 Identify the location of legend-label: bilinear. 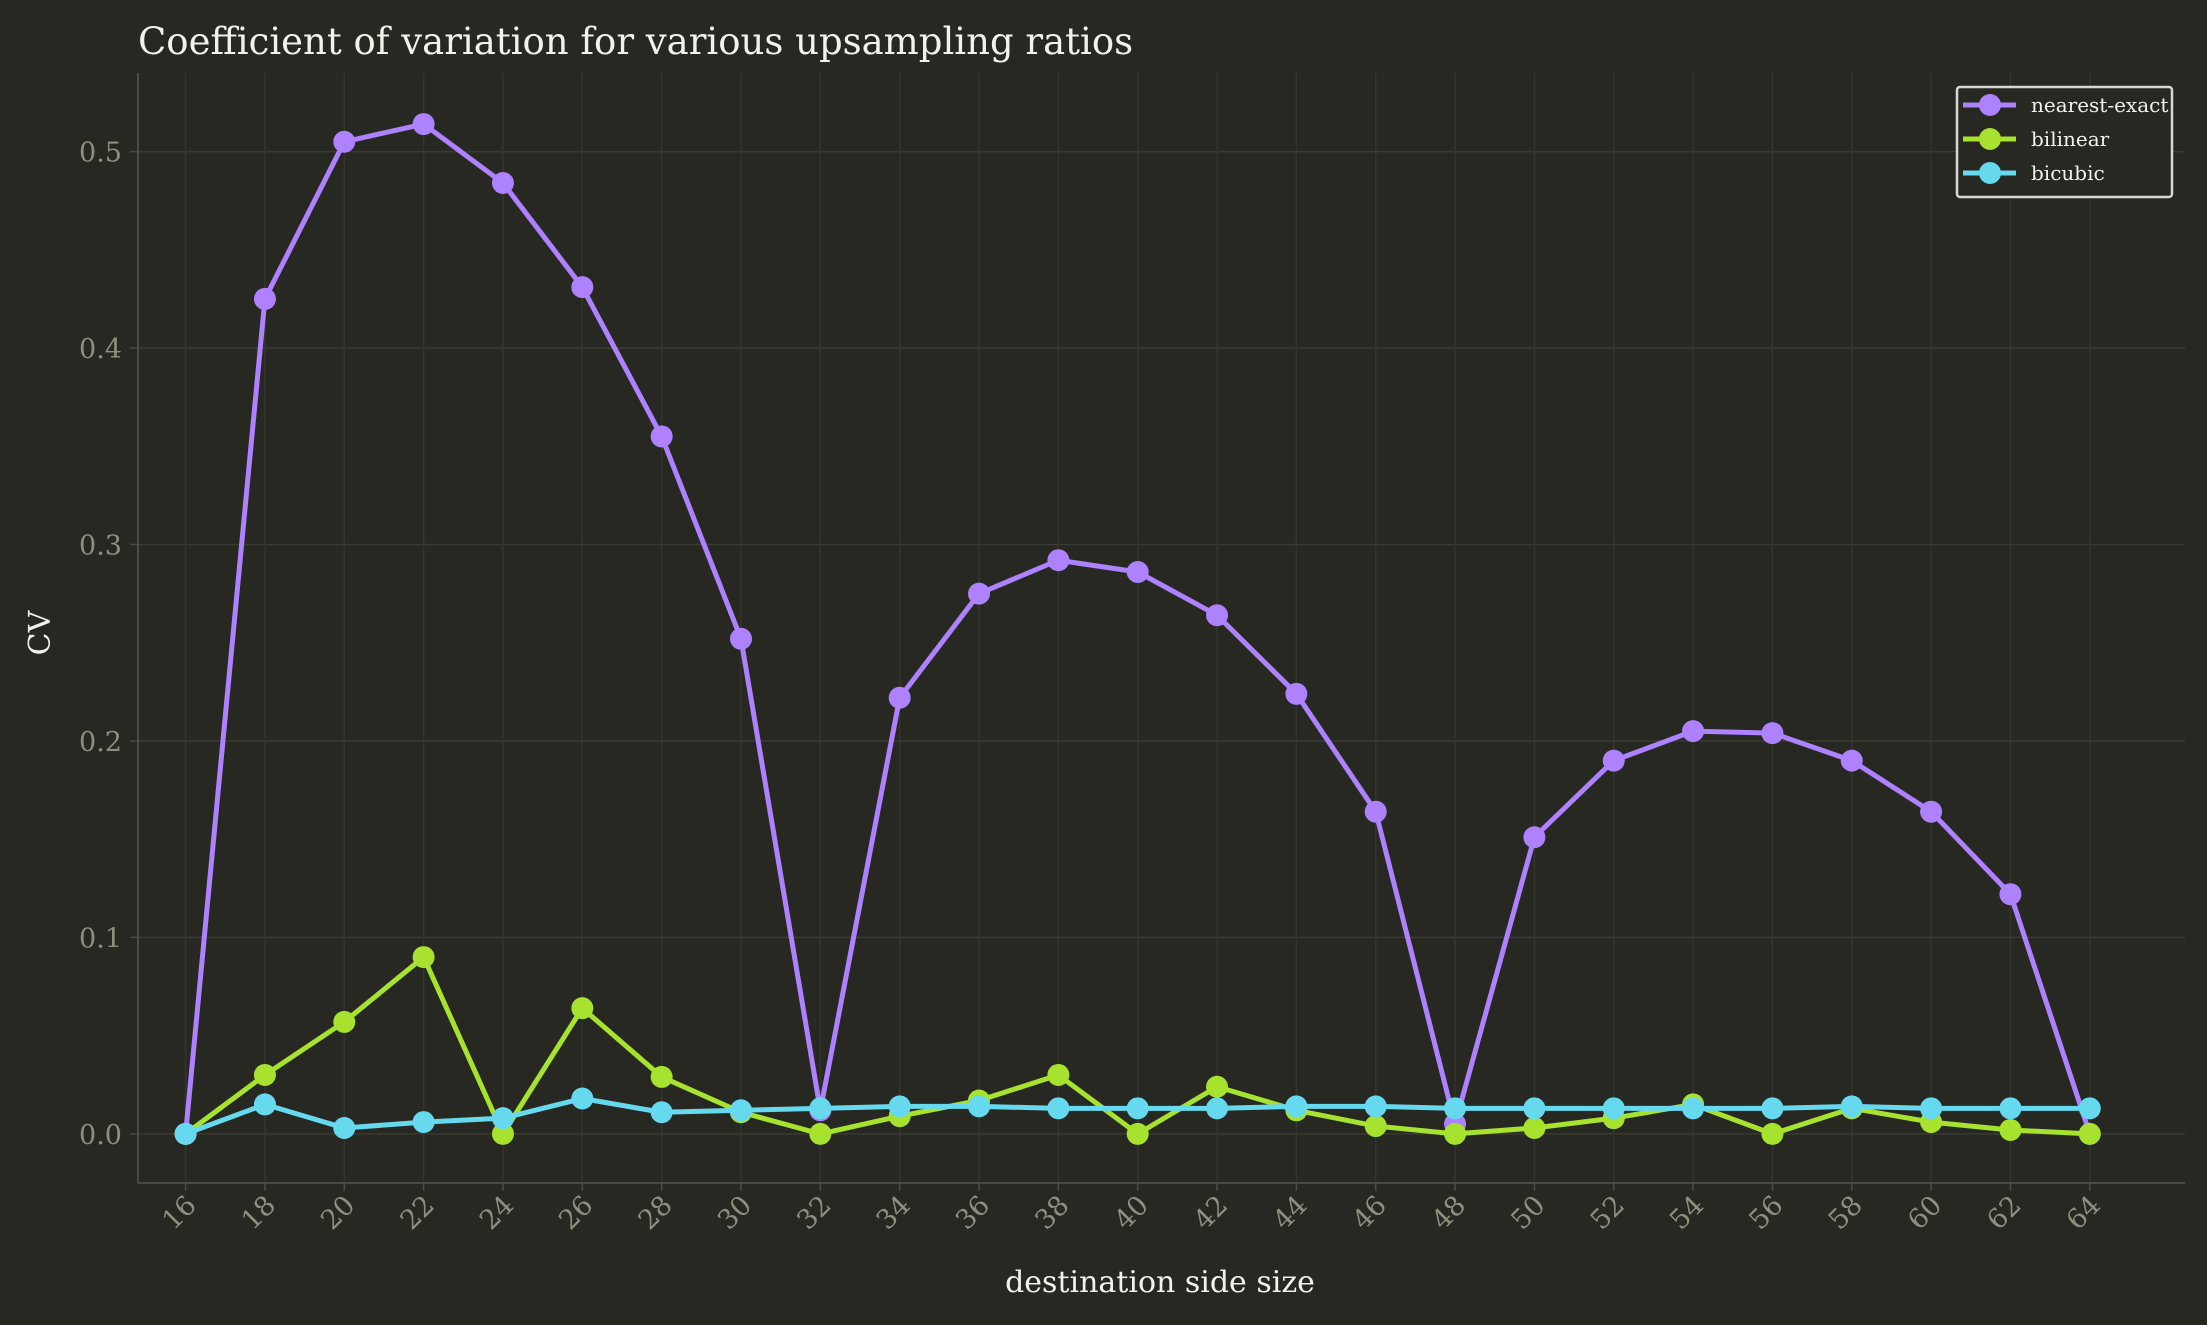
(2070, 139).